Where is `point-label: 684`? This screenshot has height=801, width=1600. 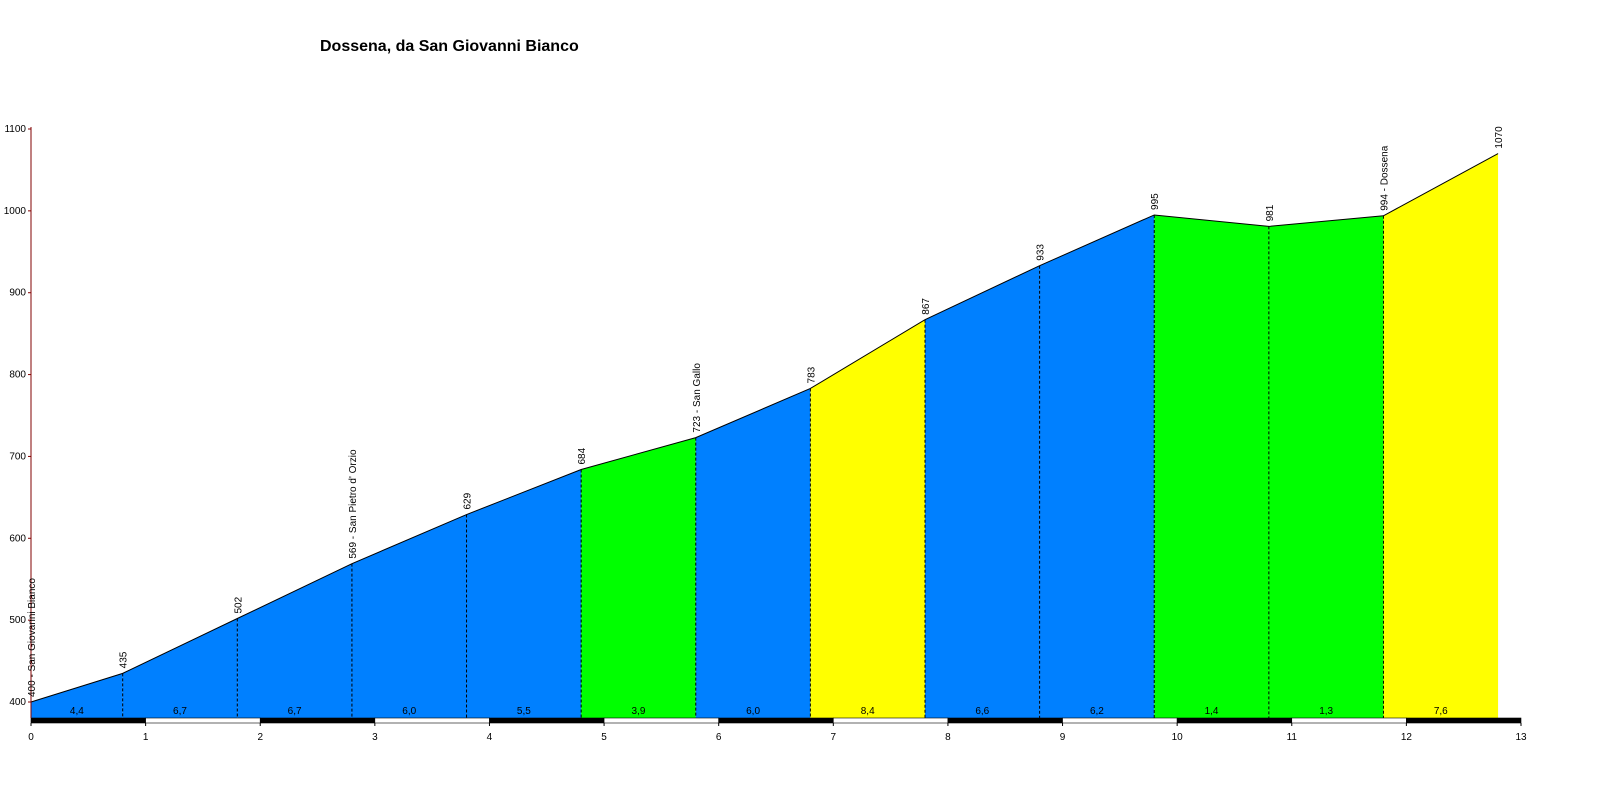
point-label: 684 is located at coordinates (582, 455).